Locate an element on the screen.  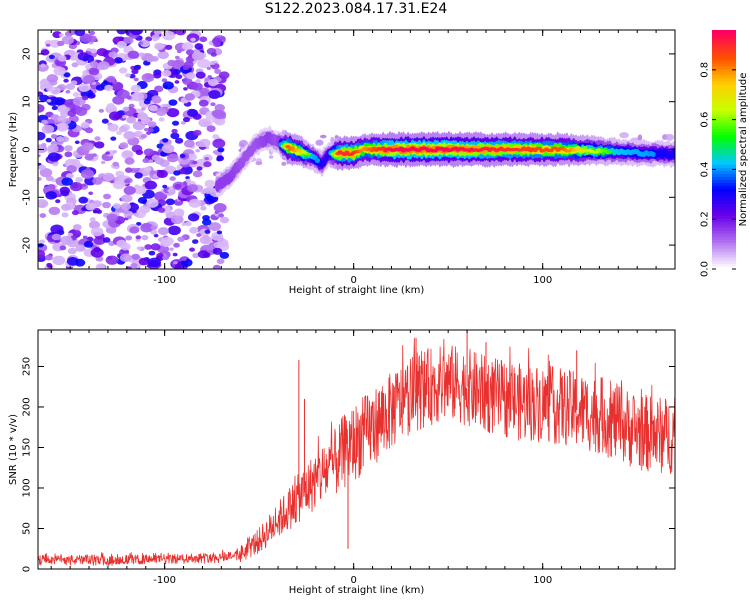
snr-y-tick-label: 200 is located at coordinates (27, 406).